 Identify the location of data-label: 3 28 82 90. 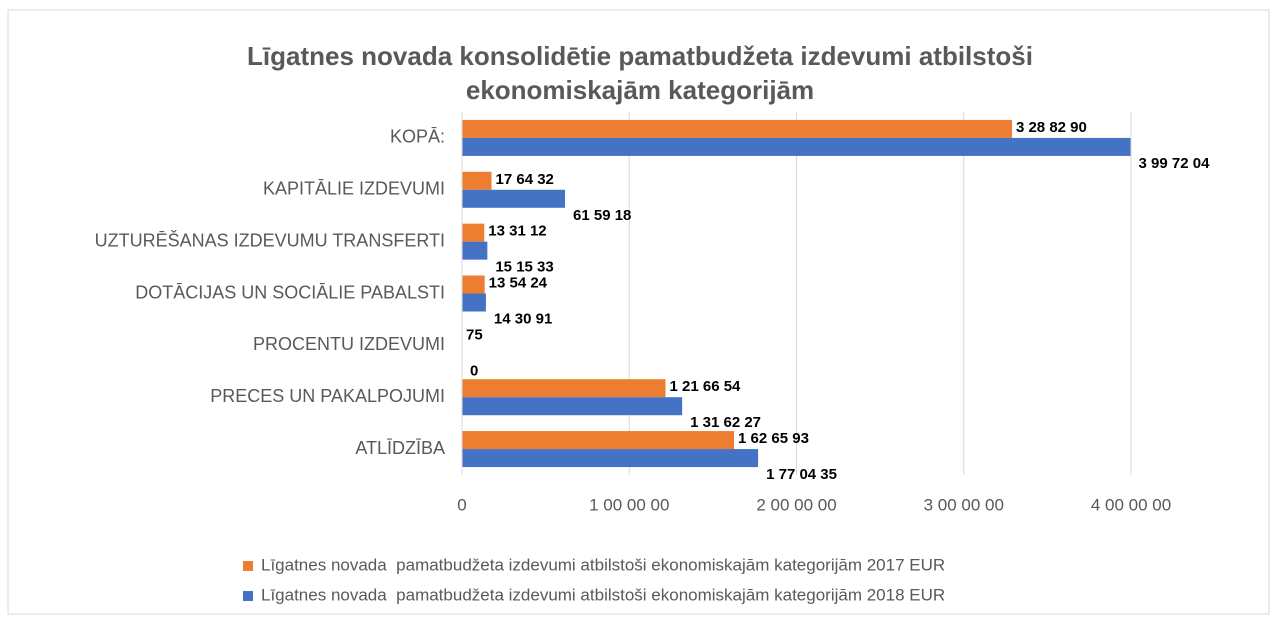
(1051, 127).